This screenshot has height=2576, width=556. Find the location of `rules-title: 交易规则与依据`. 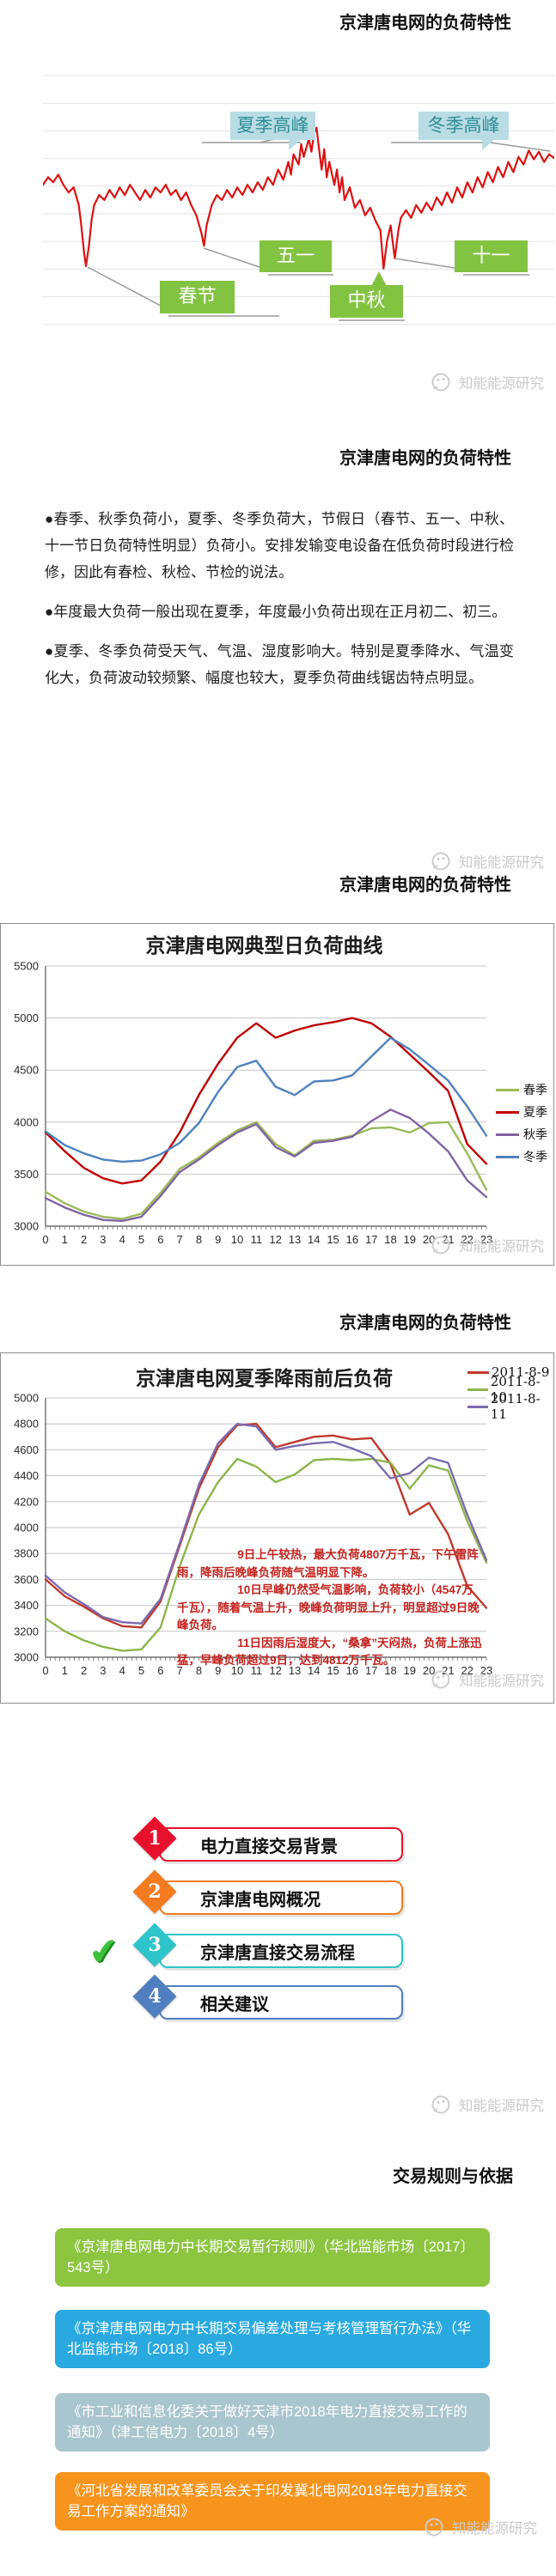

rules-title: 交易规则与依据 is located at coordinates (453, 2177).